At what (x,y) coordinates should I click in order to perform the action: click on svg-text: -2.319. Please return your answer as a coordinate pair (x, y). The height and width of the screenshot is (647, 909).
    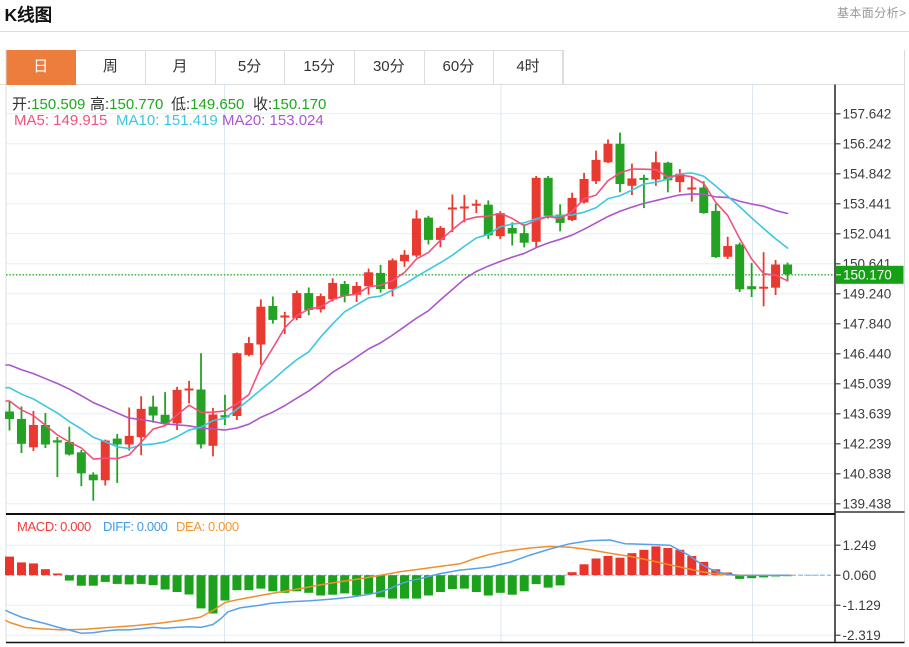
    Looking at the image, I should click on (862, 635).